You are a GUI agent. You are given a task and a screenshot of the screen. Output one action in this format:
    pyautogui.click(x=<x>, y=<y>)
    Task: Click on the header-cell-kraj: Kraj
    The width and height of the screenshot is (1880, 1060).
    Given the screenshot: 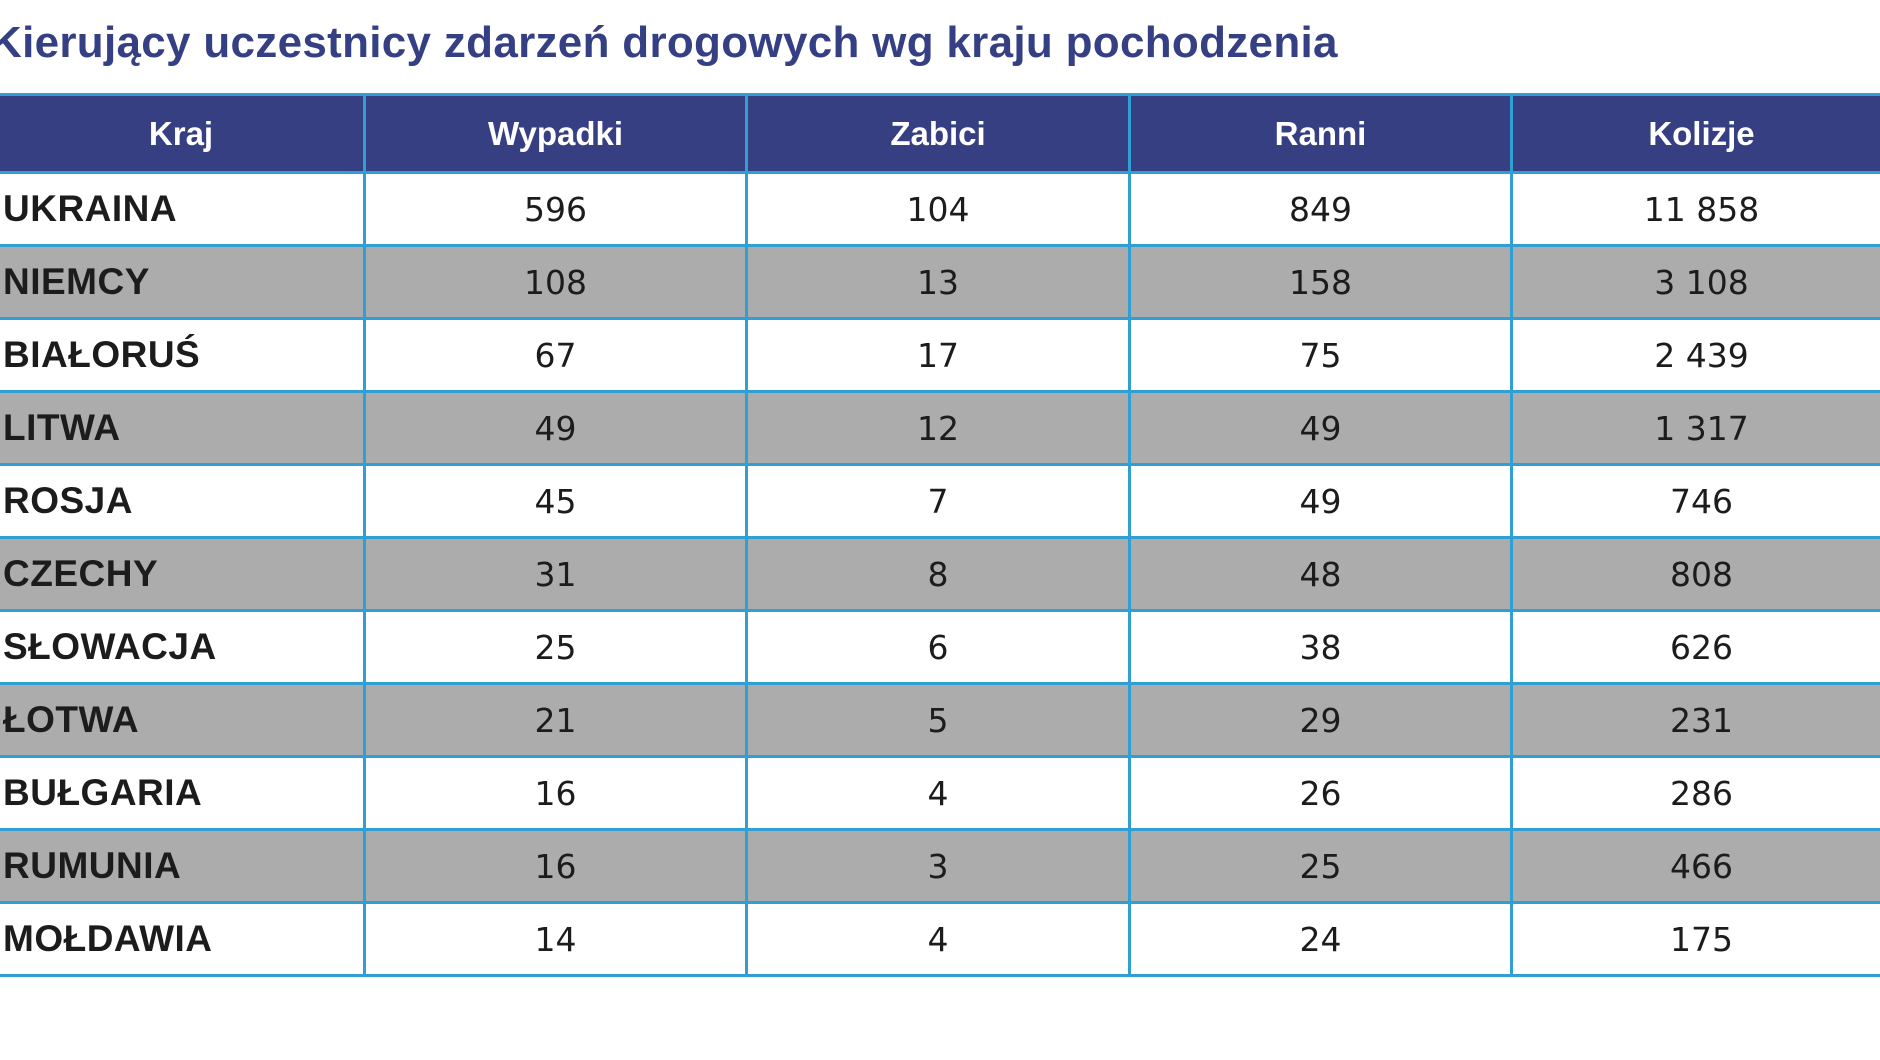 What is the action you would take?
    pyautogui.click(x=183, y=133)
    